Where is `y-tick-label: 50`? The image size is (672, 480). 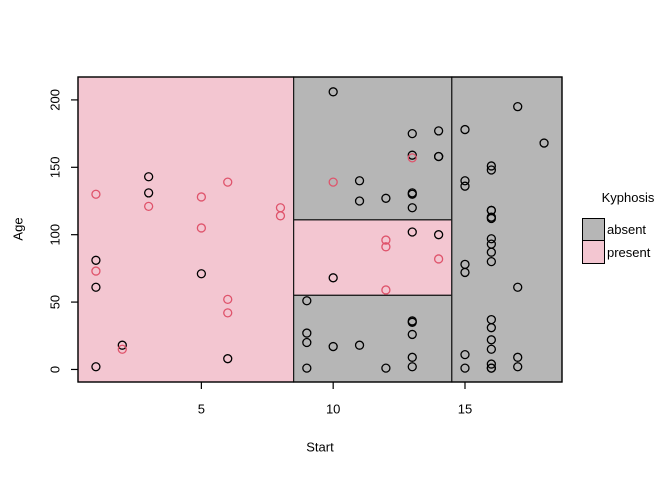 y-tick-label: 50 is located at coordinates (55, 302).